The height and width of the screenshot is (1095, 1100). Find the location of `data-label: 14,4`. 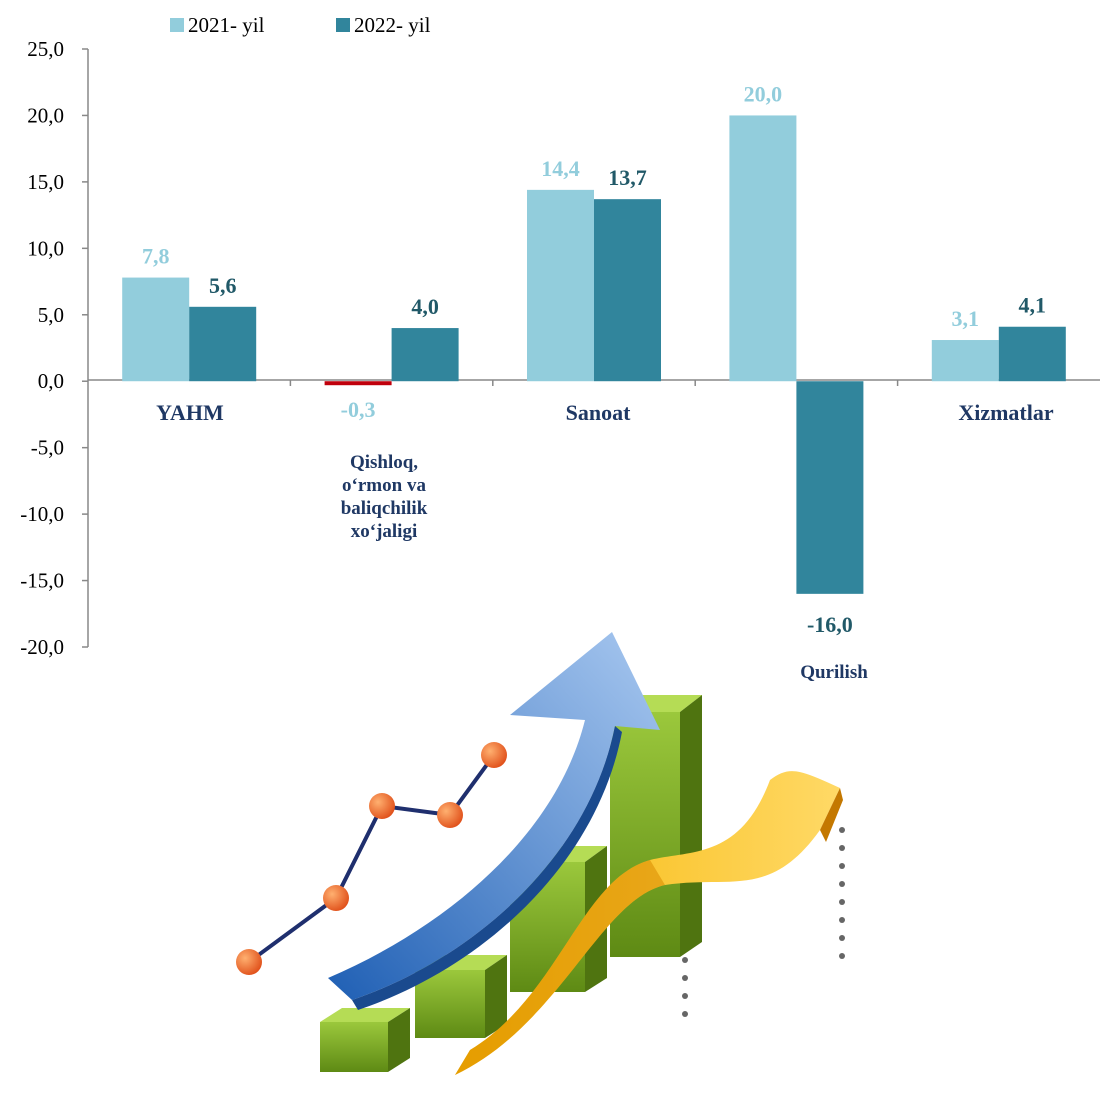

data-label: 14,4 is located at coordinates (560, 168).